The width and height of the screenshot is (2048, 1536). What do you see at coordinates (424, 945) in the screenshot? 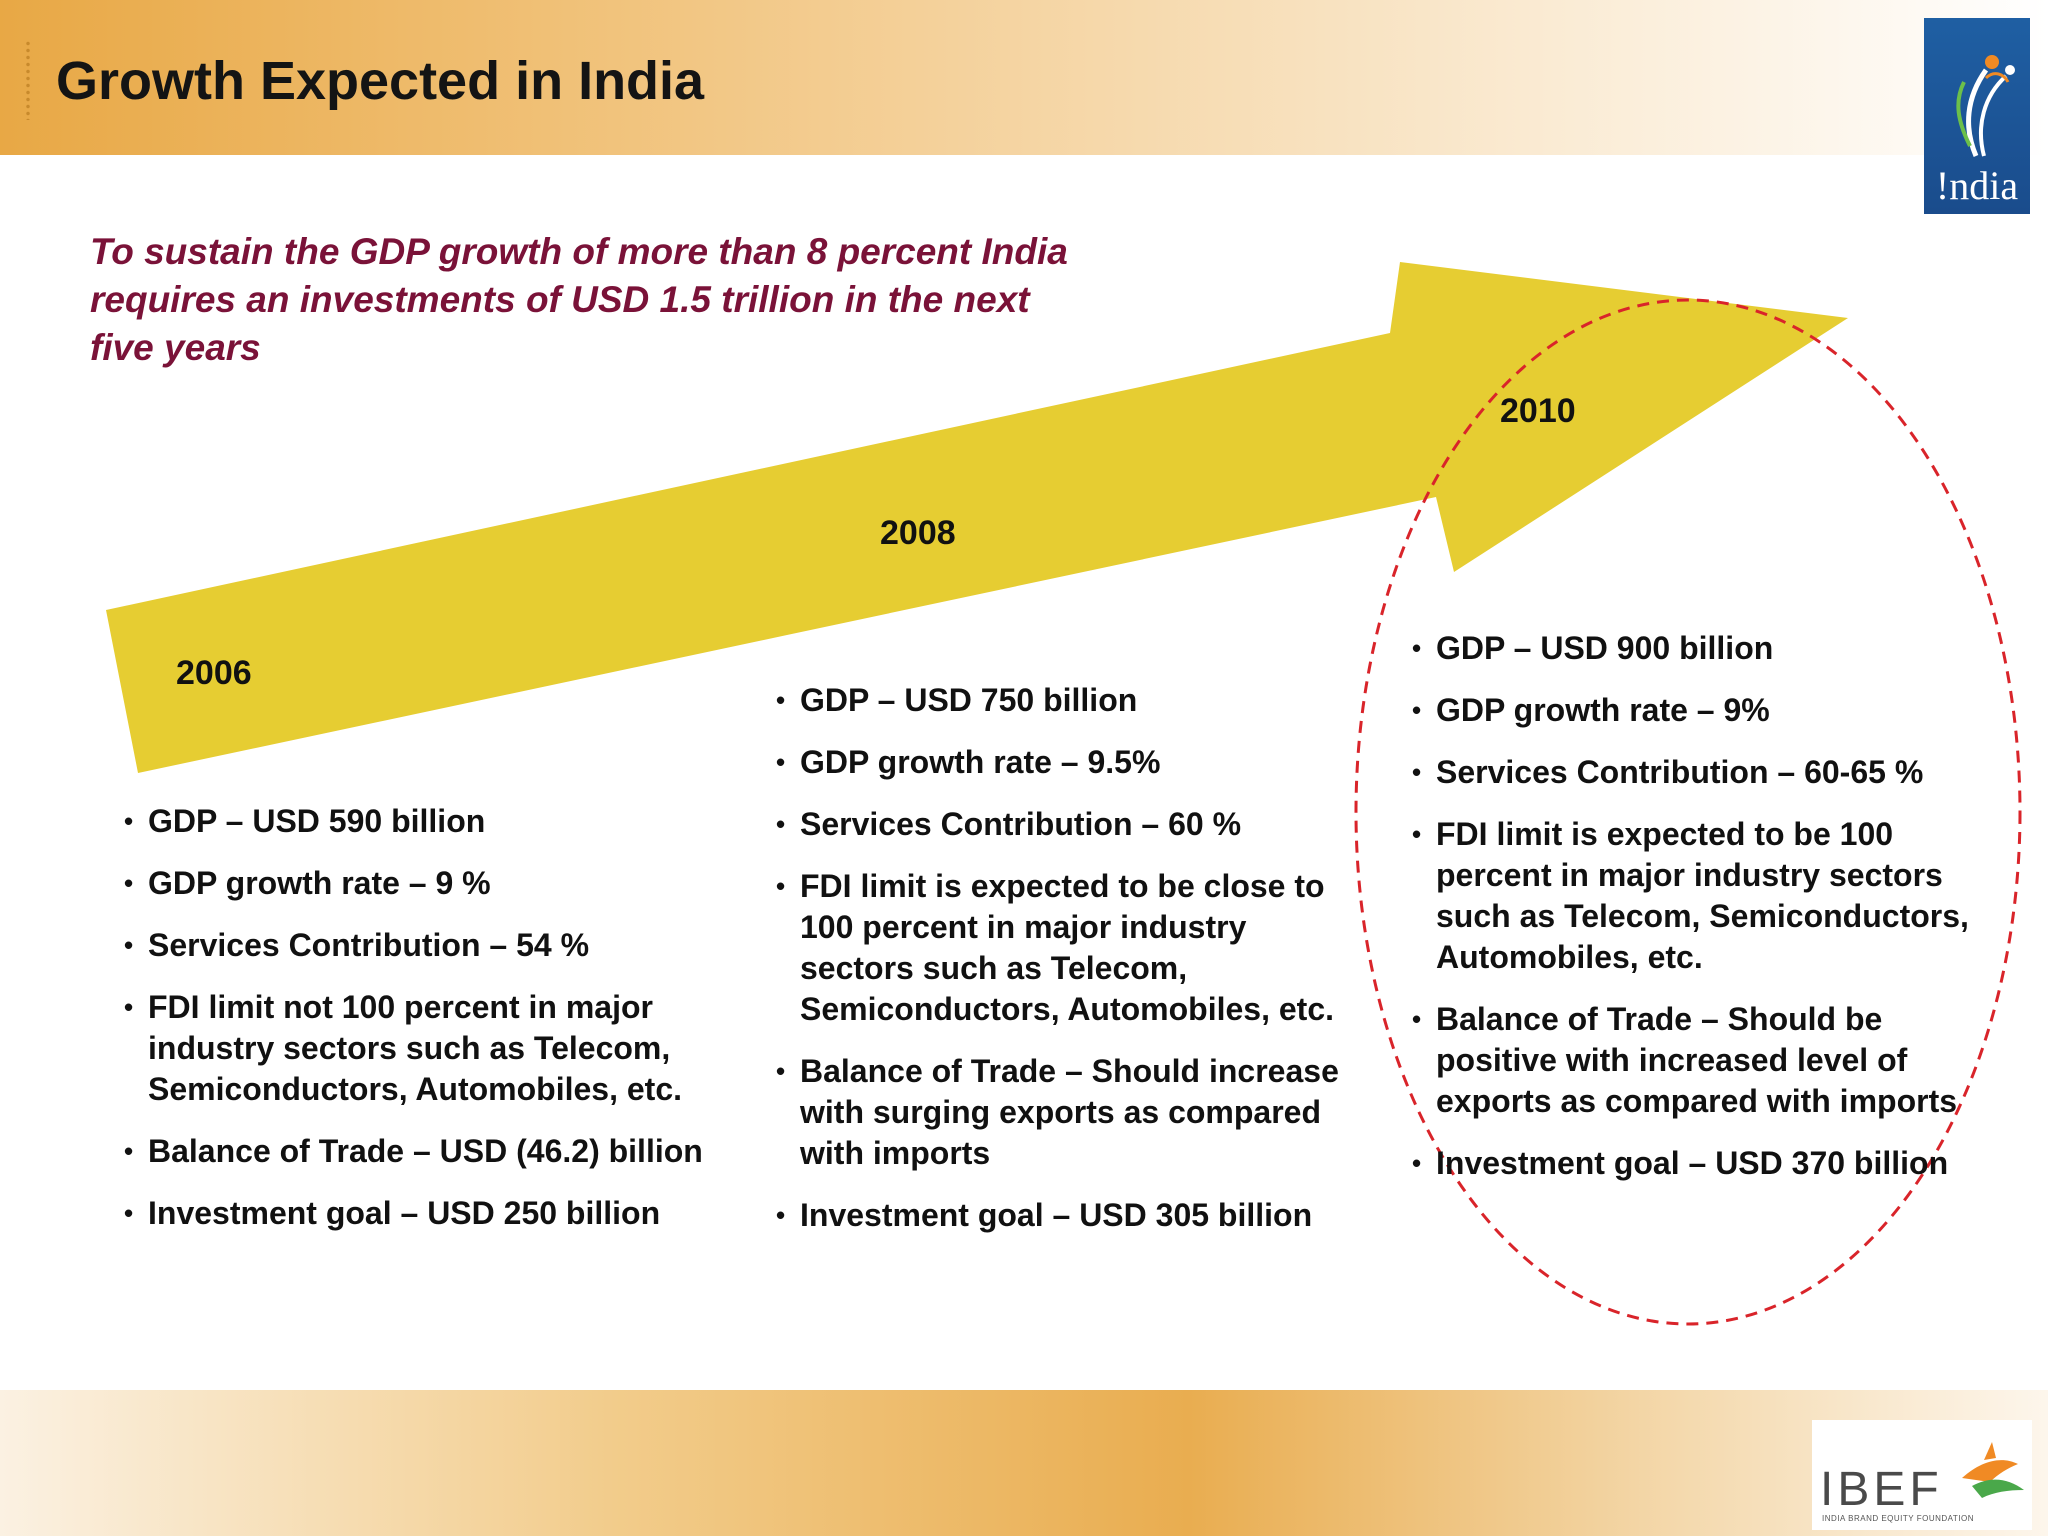
I see `list-item: Services Contribution – 54 %` at bounding box center [424, 945].